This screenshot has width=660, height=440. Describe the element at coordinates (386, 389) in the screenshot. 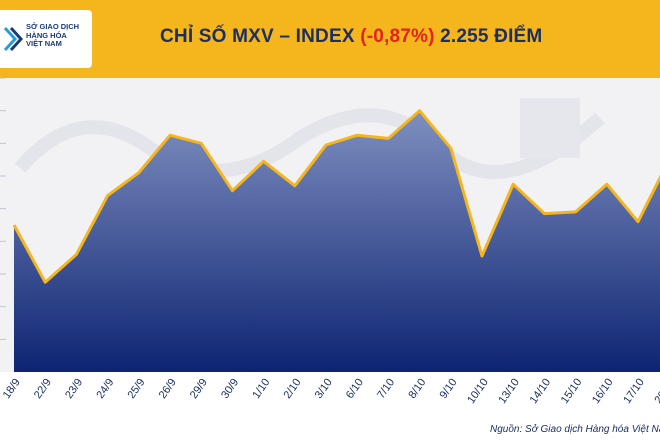

I see `x-tick-label: 7/10` at that location.